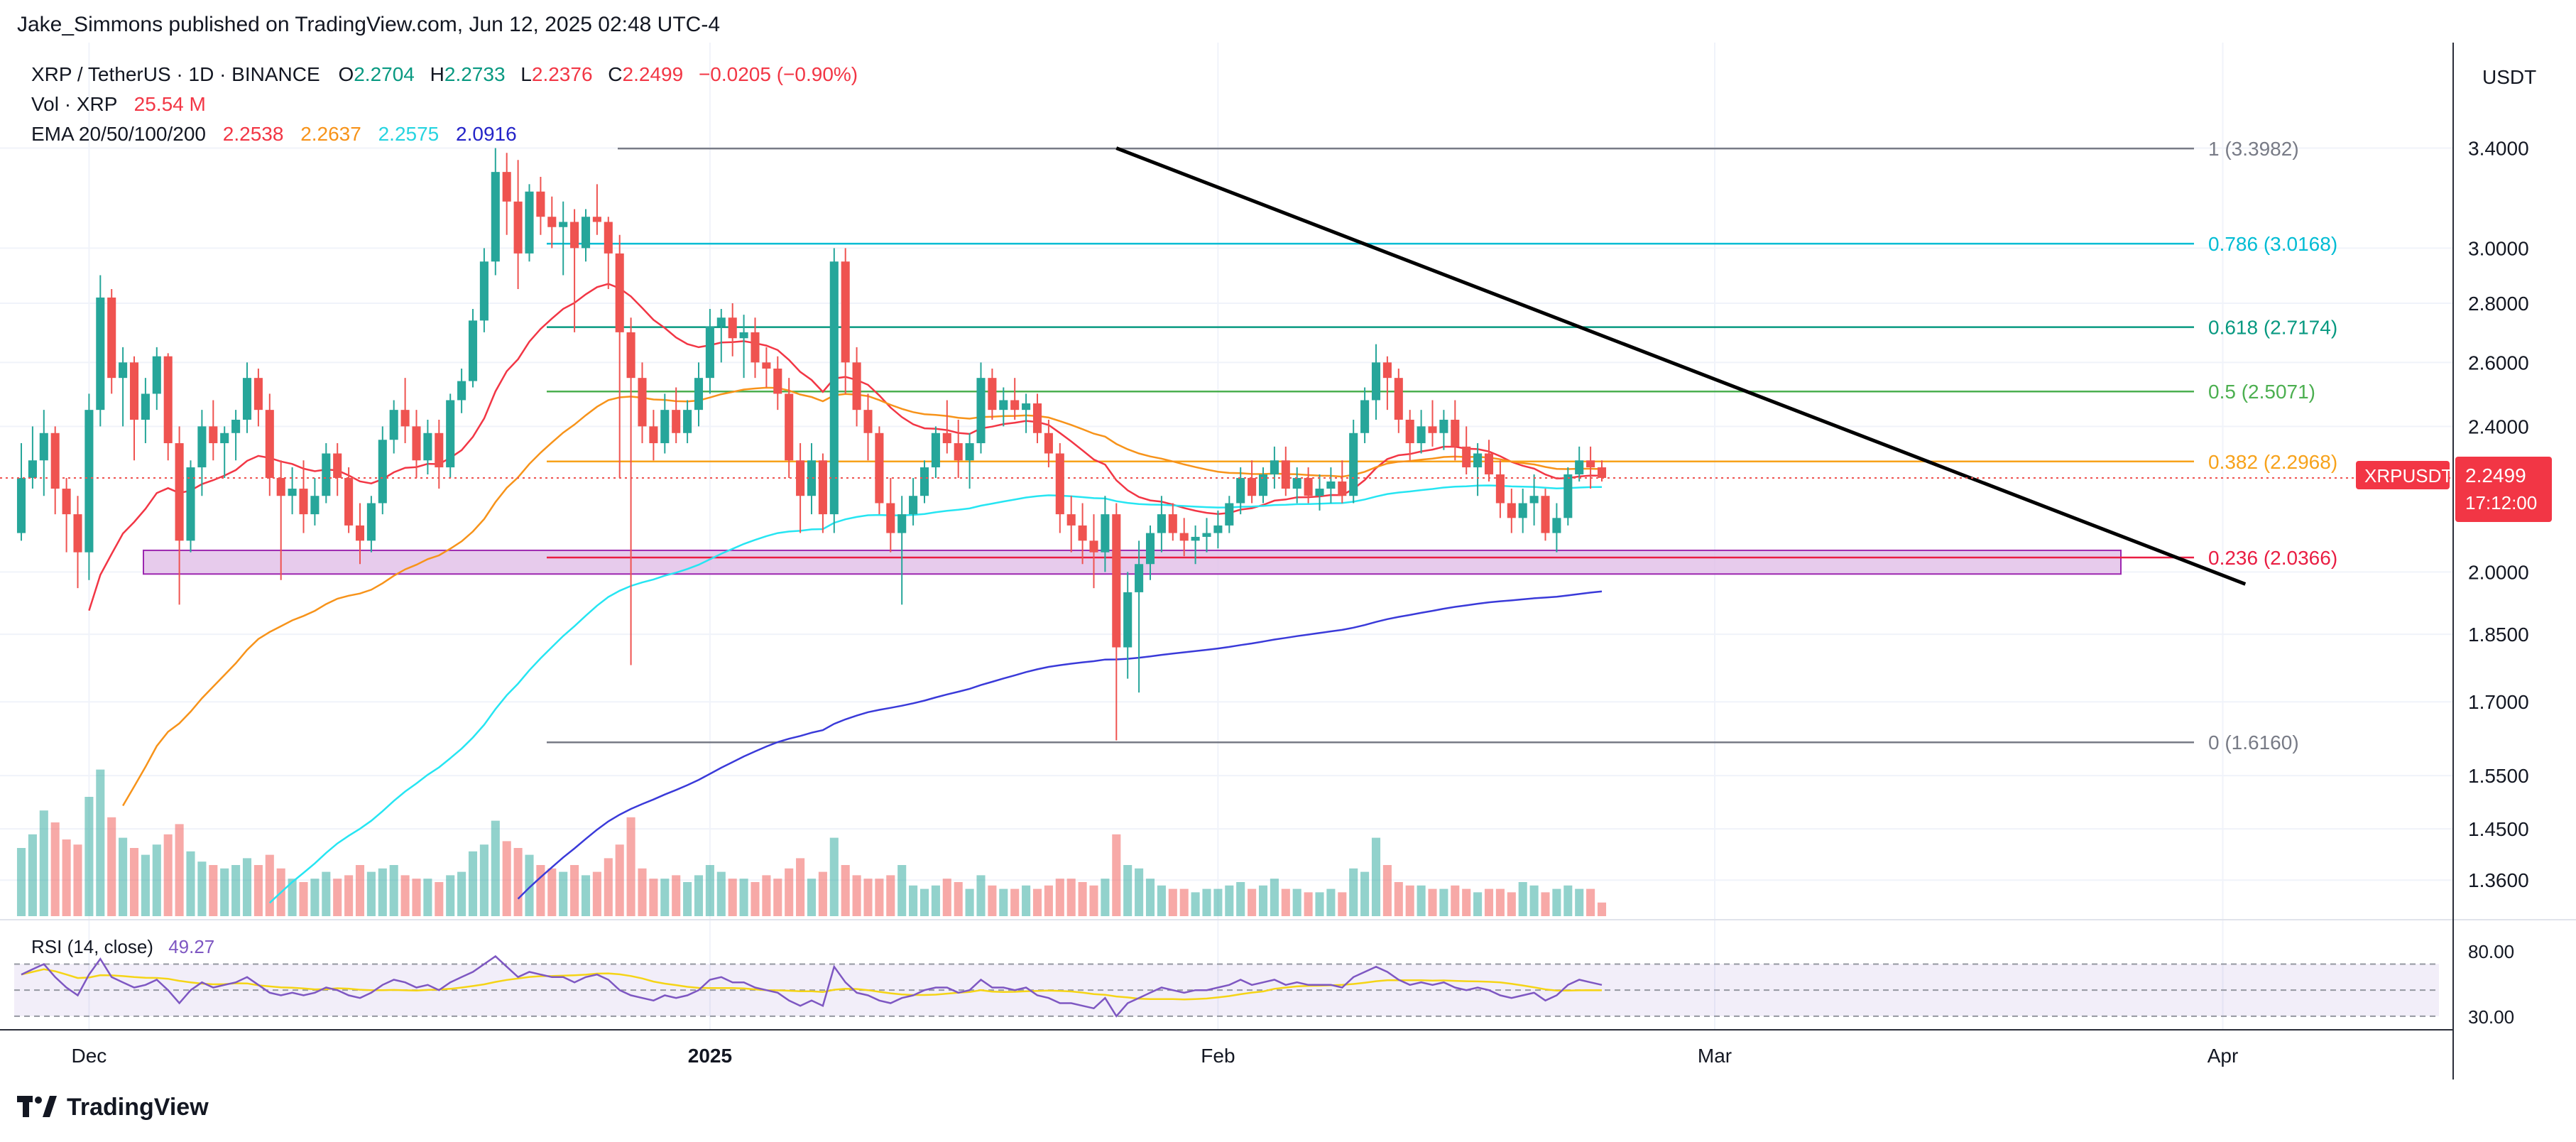 This screenshot has width=2576, height=1142. Describe the element at coordinates (2509, 77) in the screenshot. I see `currency-label: USDT` at that location.